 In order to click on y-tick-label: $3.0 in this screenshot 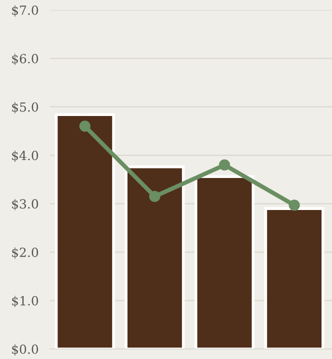, I will do `click(25, 204)`.